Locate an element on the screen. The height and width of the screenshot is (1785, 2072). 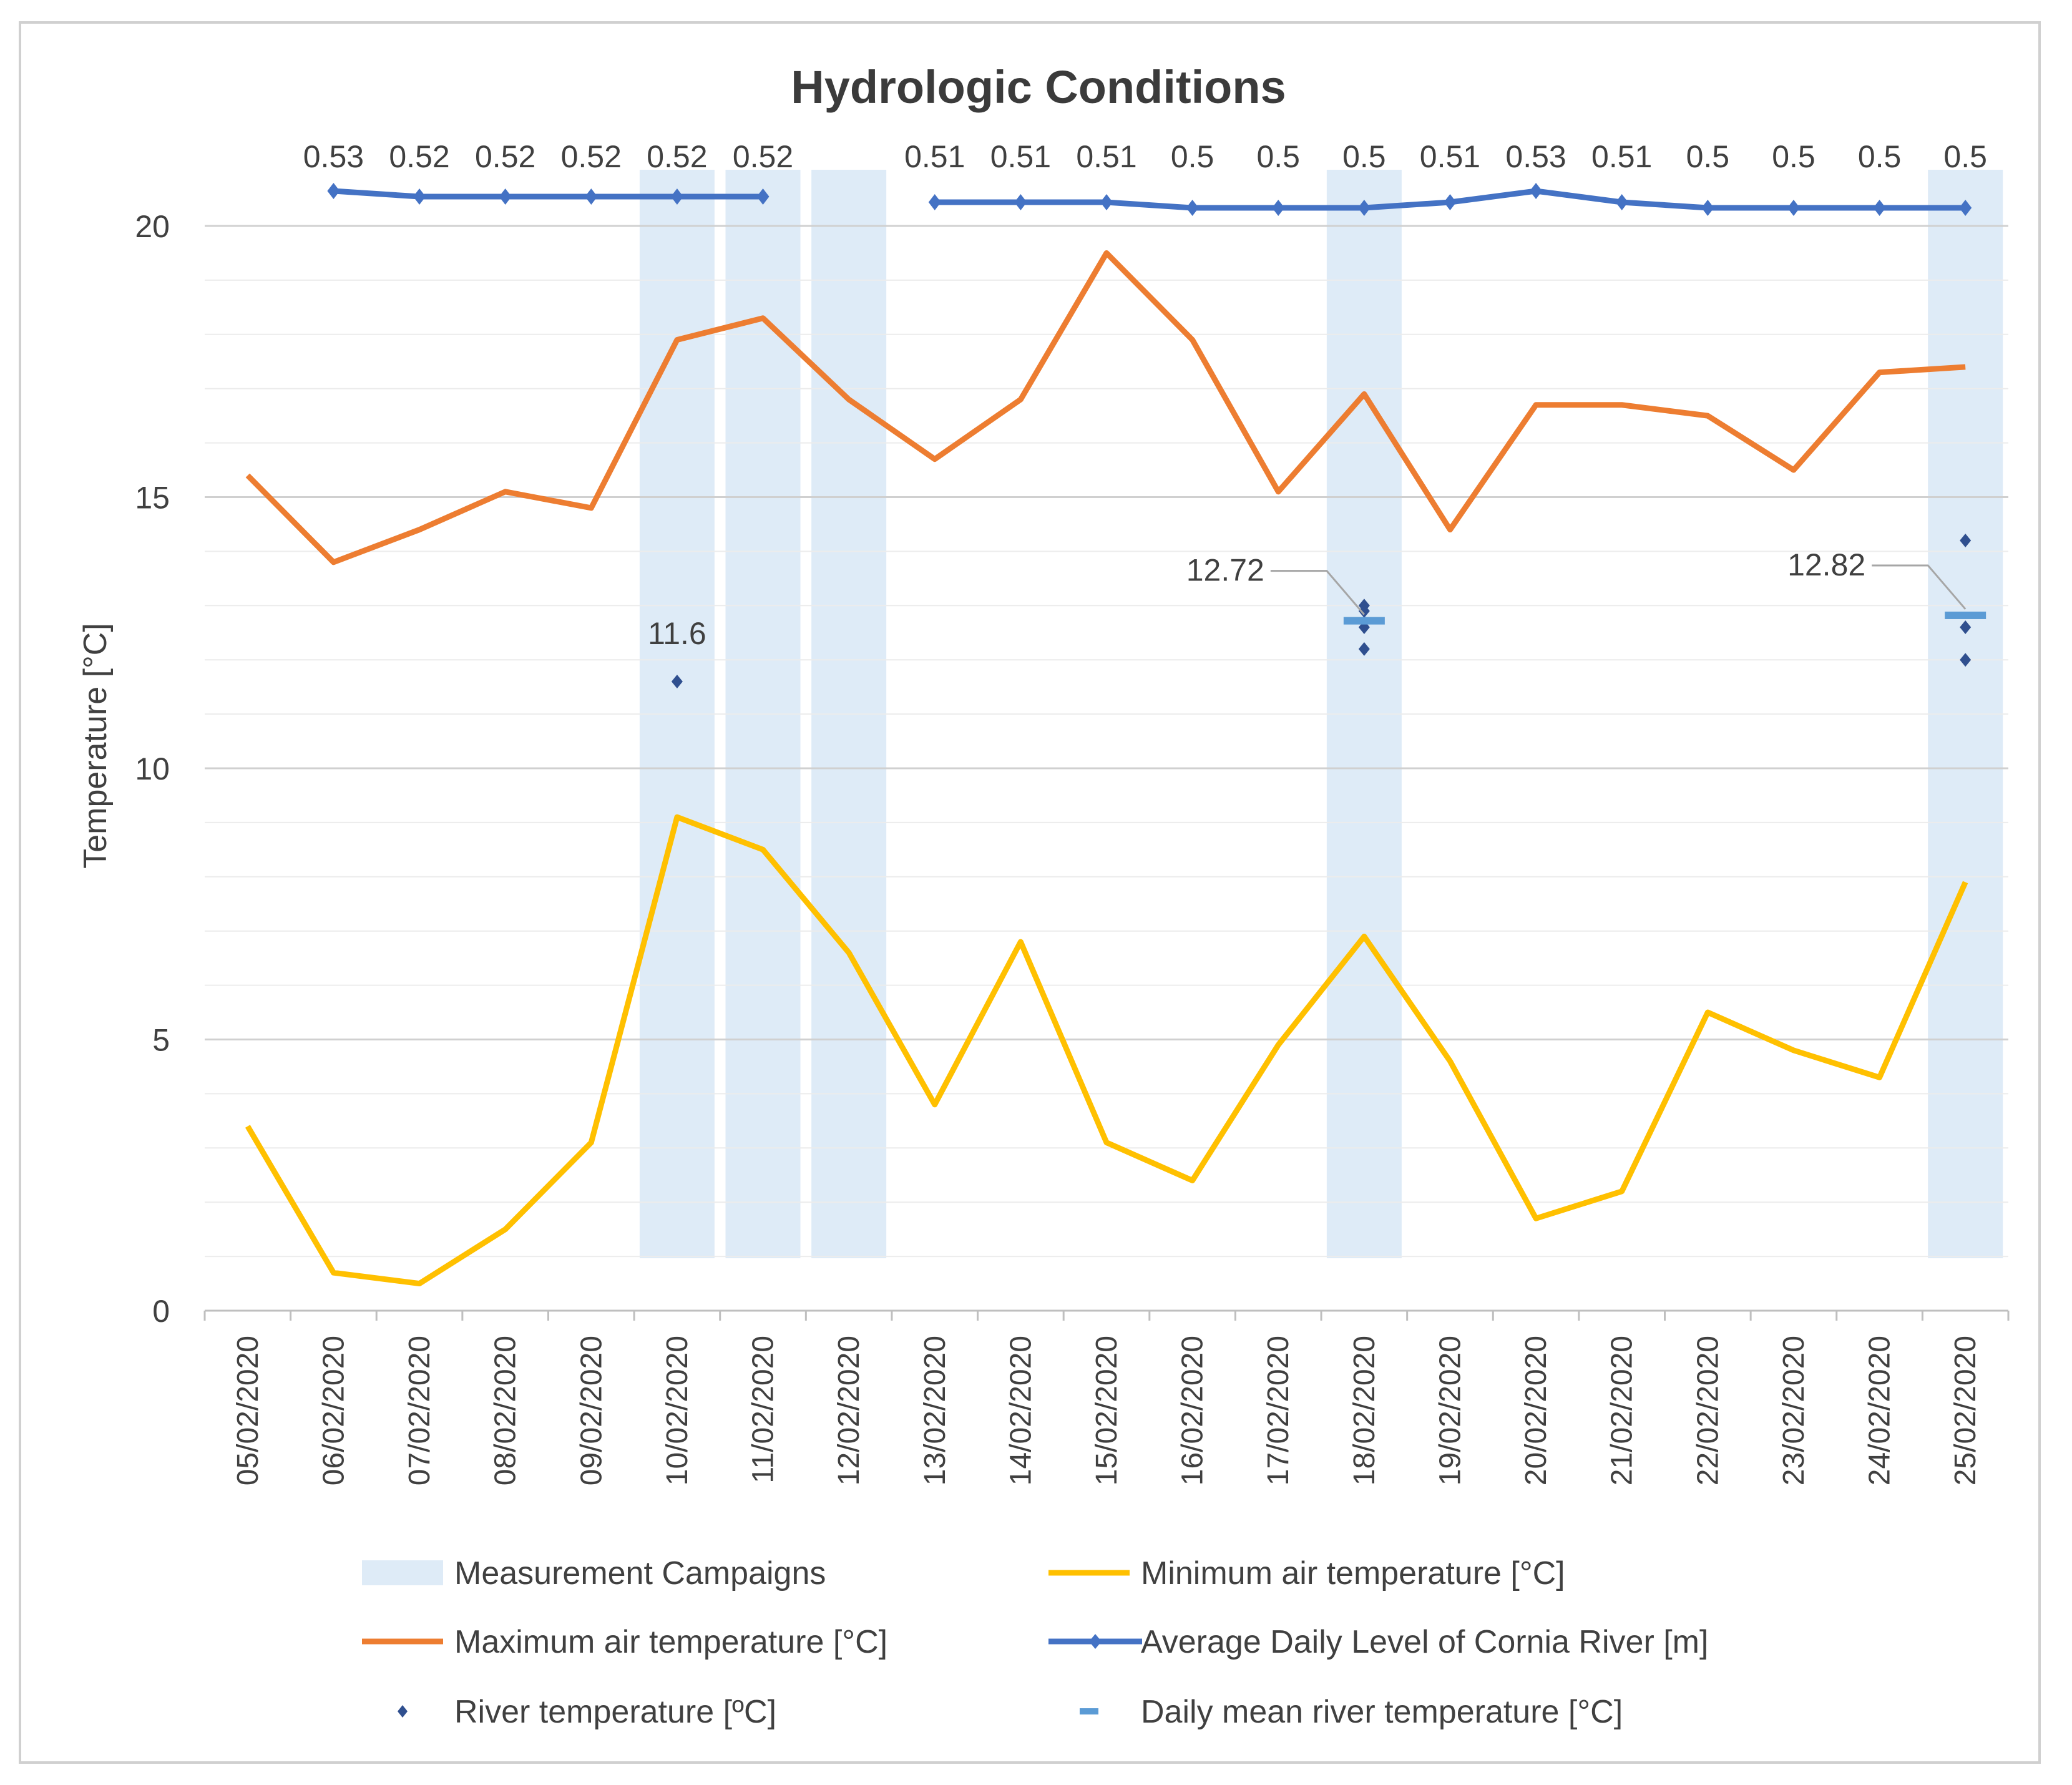
x-tick-label: 16/02/2020 is located at coordinates (1192, 1411).